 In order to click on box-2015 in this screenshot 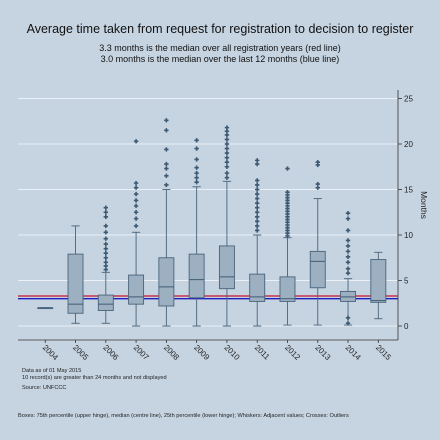, I will do `click(378, 281)`.